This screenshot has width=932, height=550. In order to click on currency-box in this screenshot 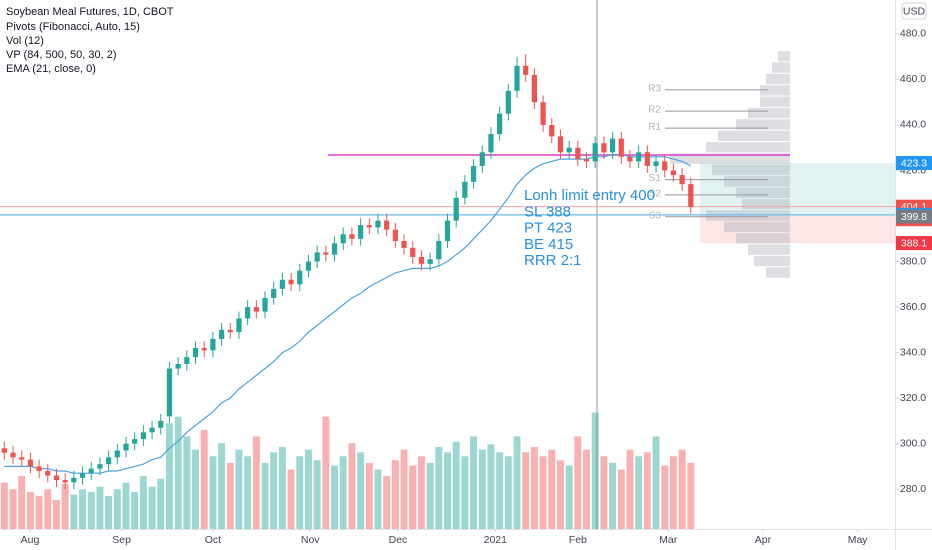, I will do `click(914, 11)`.